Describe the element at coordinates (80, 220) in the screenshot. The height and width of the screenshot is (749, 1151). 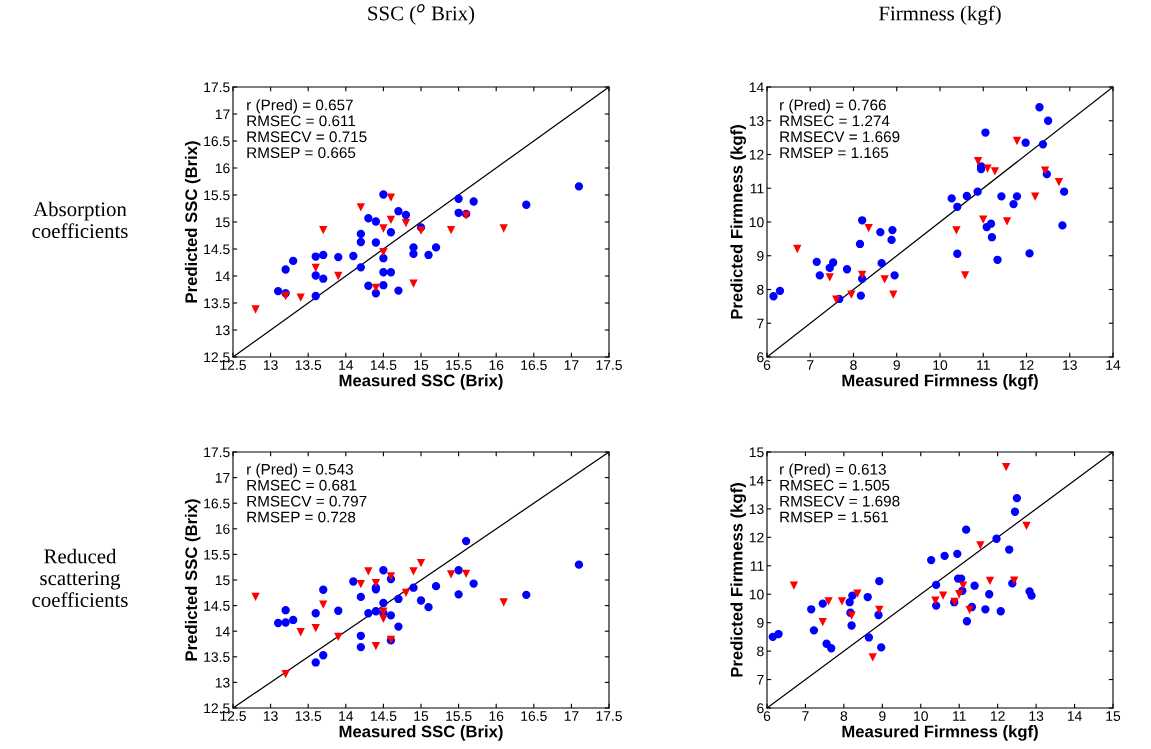
I see `text: Absorption coefficients` at that location.